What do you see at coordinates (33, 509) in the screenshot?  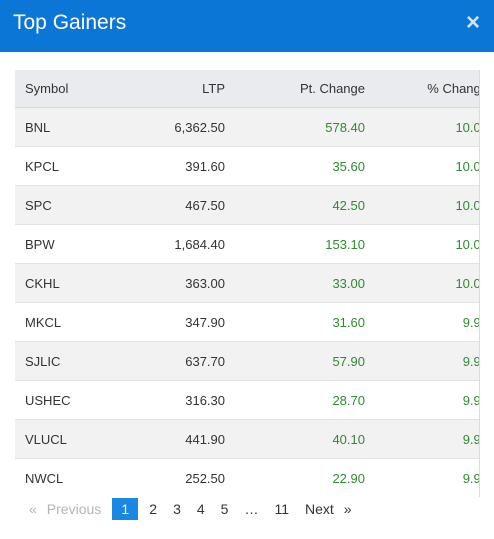 I see `previous-chevron-icon: «` at bounding box center [33, 509].